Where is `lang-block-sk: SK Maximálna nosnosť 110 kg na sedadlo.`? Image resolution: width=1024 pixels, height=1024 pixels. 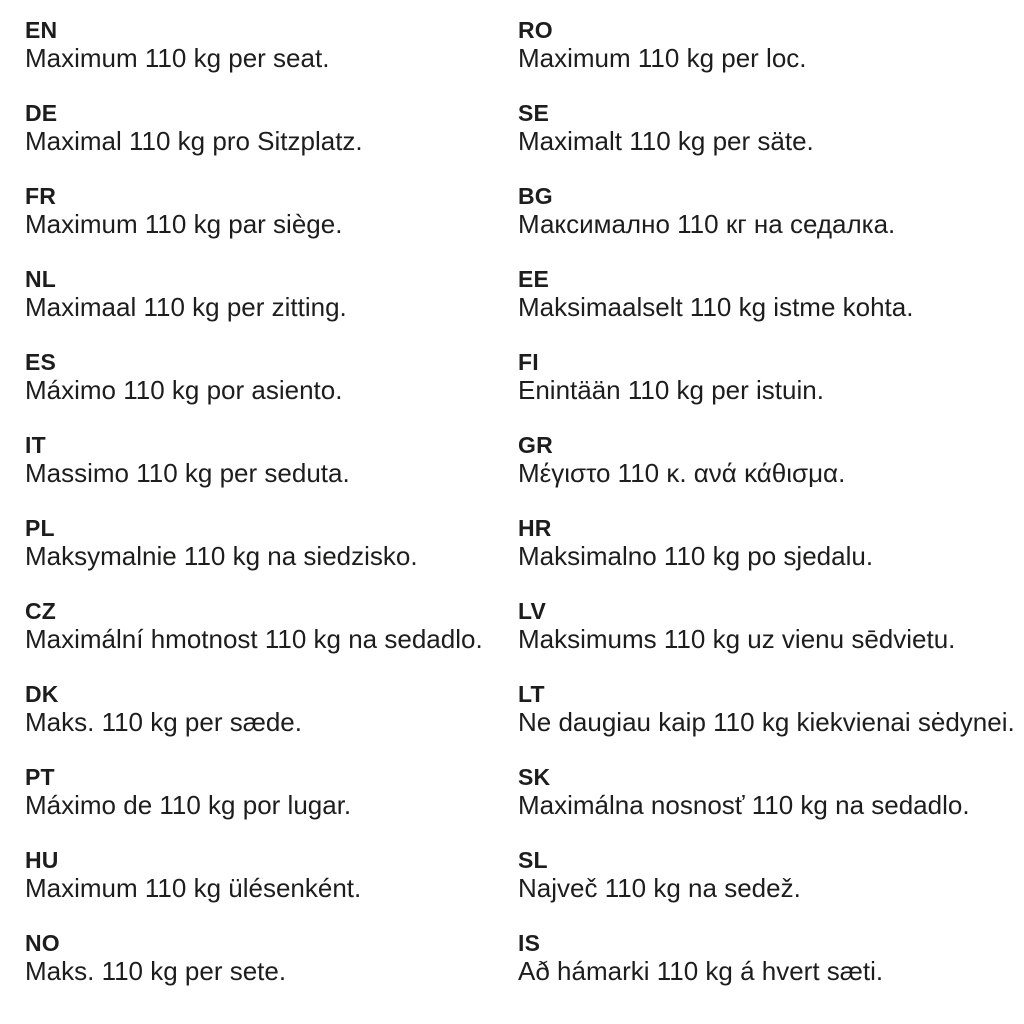 lang-block-sk: SK Maximálna nosnosť 110 kg na sedadlo. is located at coordinates (771, 791).